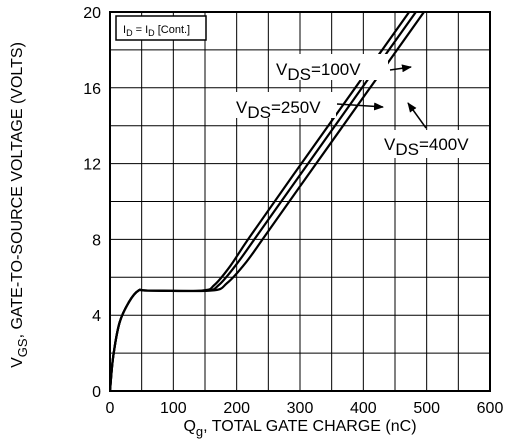 This screenshot has width=508, height=441. What do you see at coordinates (189, 426) in the screenshot?
I see `x-axis-title-main: Q` at bounding box center [189, 426].